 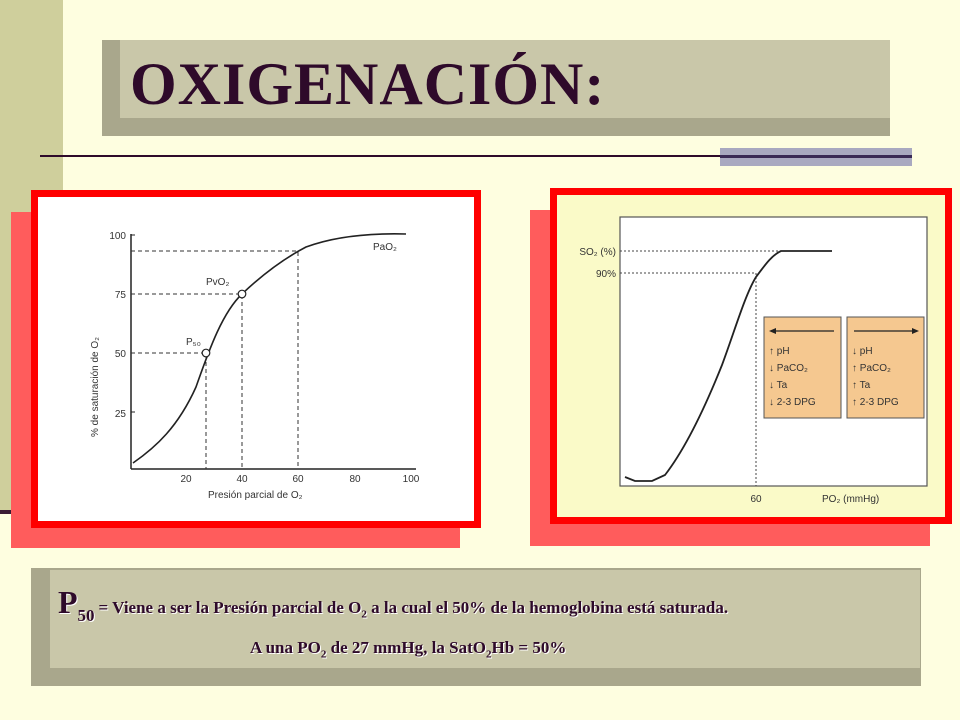 I want to click on right-arrow-icon, so click(x=915, y=331).